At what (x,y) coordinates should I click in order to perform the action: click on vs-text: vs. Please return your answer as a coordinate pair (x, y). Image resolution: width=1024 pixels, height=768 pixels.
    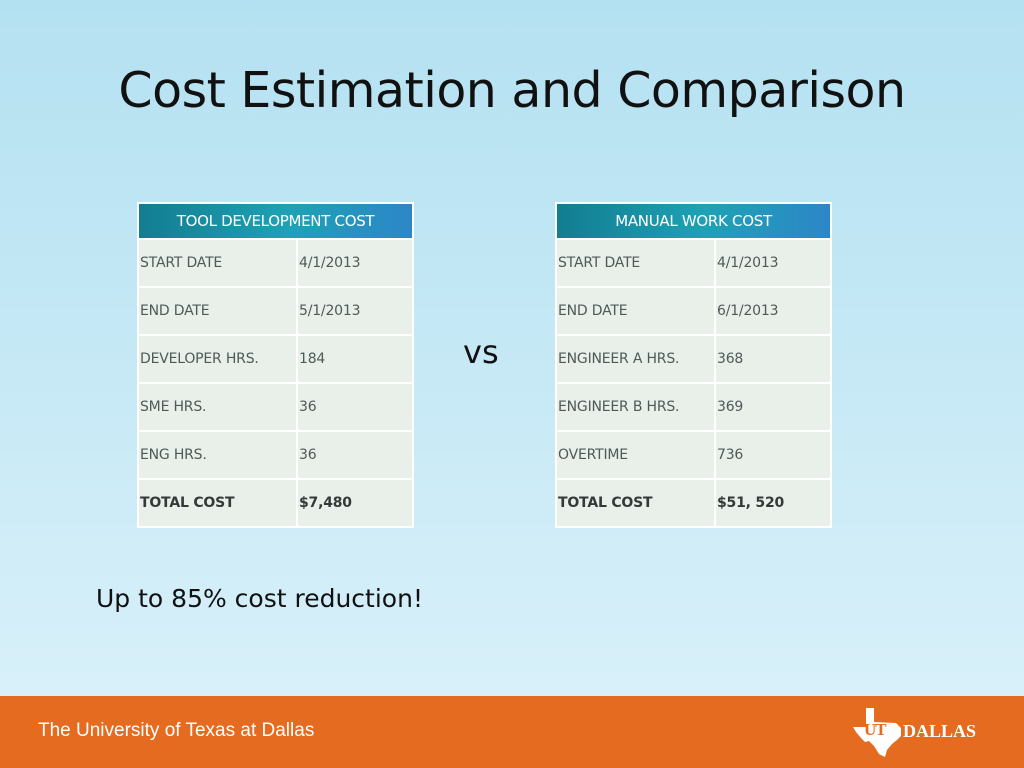
    Looking at the image, I should click on (481, 352).